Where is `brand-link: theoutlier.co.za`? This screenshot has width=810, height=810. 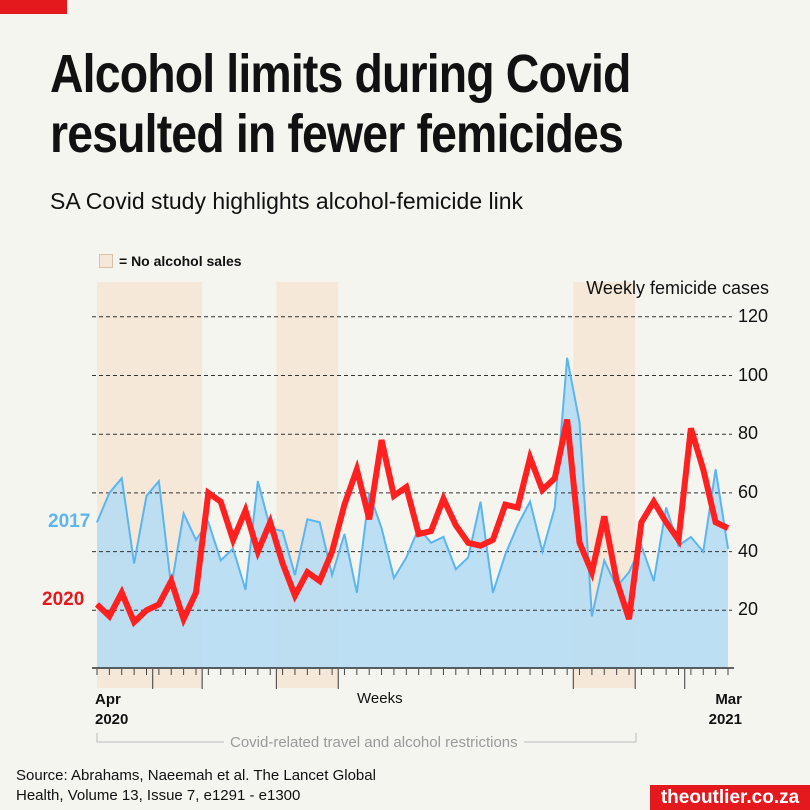 brand-link: theoutlier.co.za is located at coordinates (730, 797).